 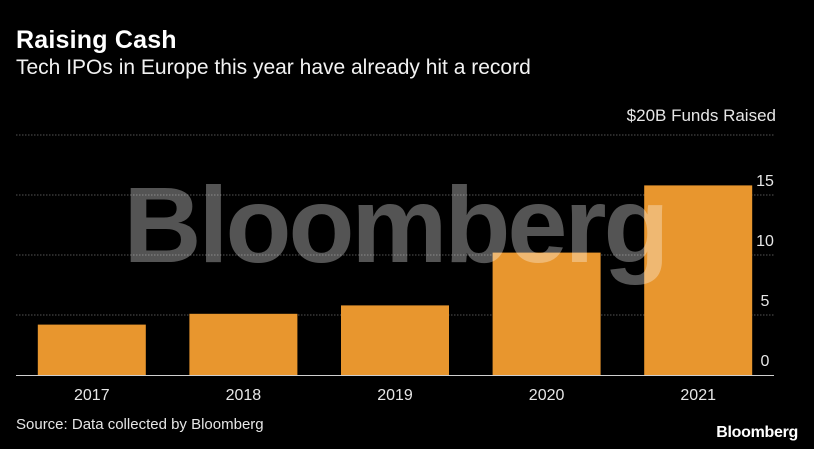 What do you see at coordinates (546, 313) in the screenshot?
I see `bar-2020` at bounding box center [546, 313].